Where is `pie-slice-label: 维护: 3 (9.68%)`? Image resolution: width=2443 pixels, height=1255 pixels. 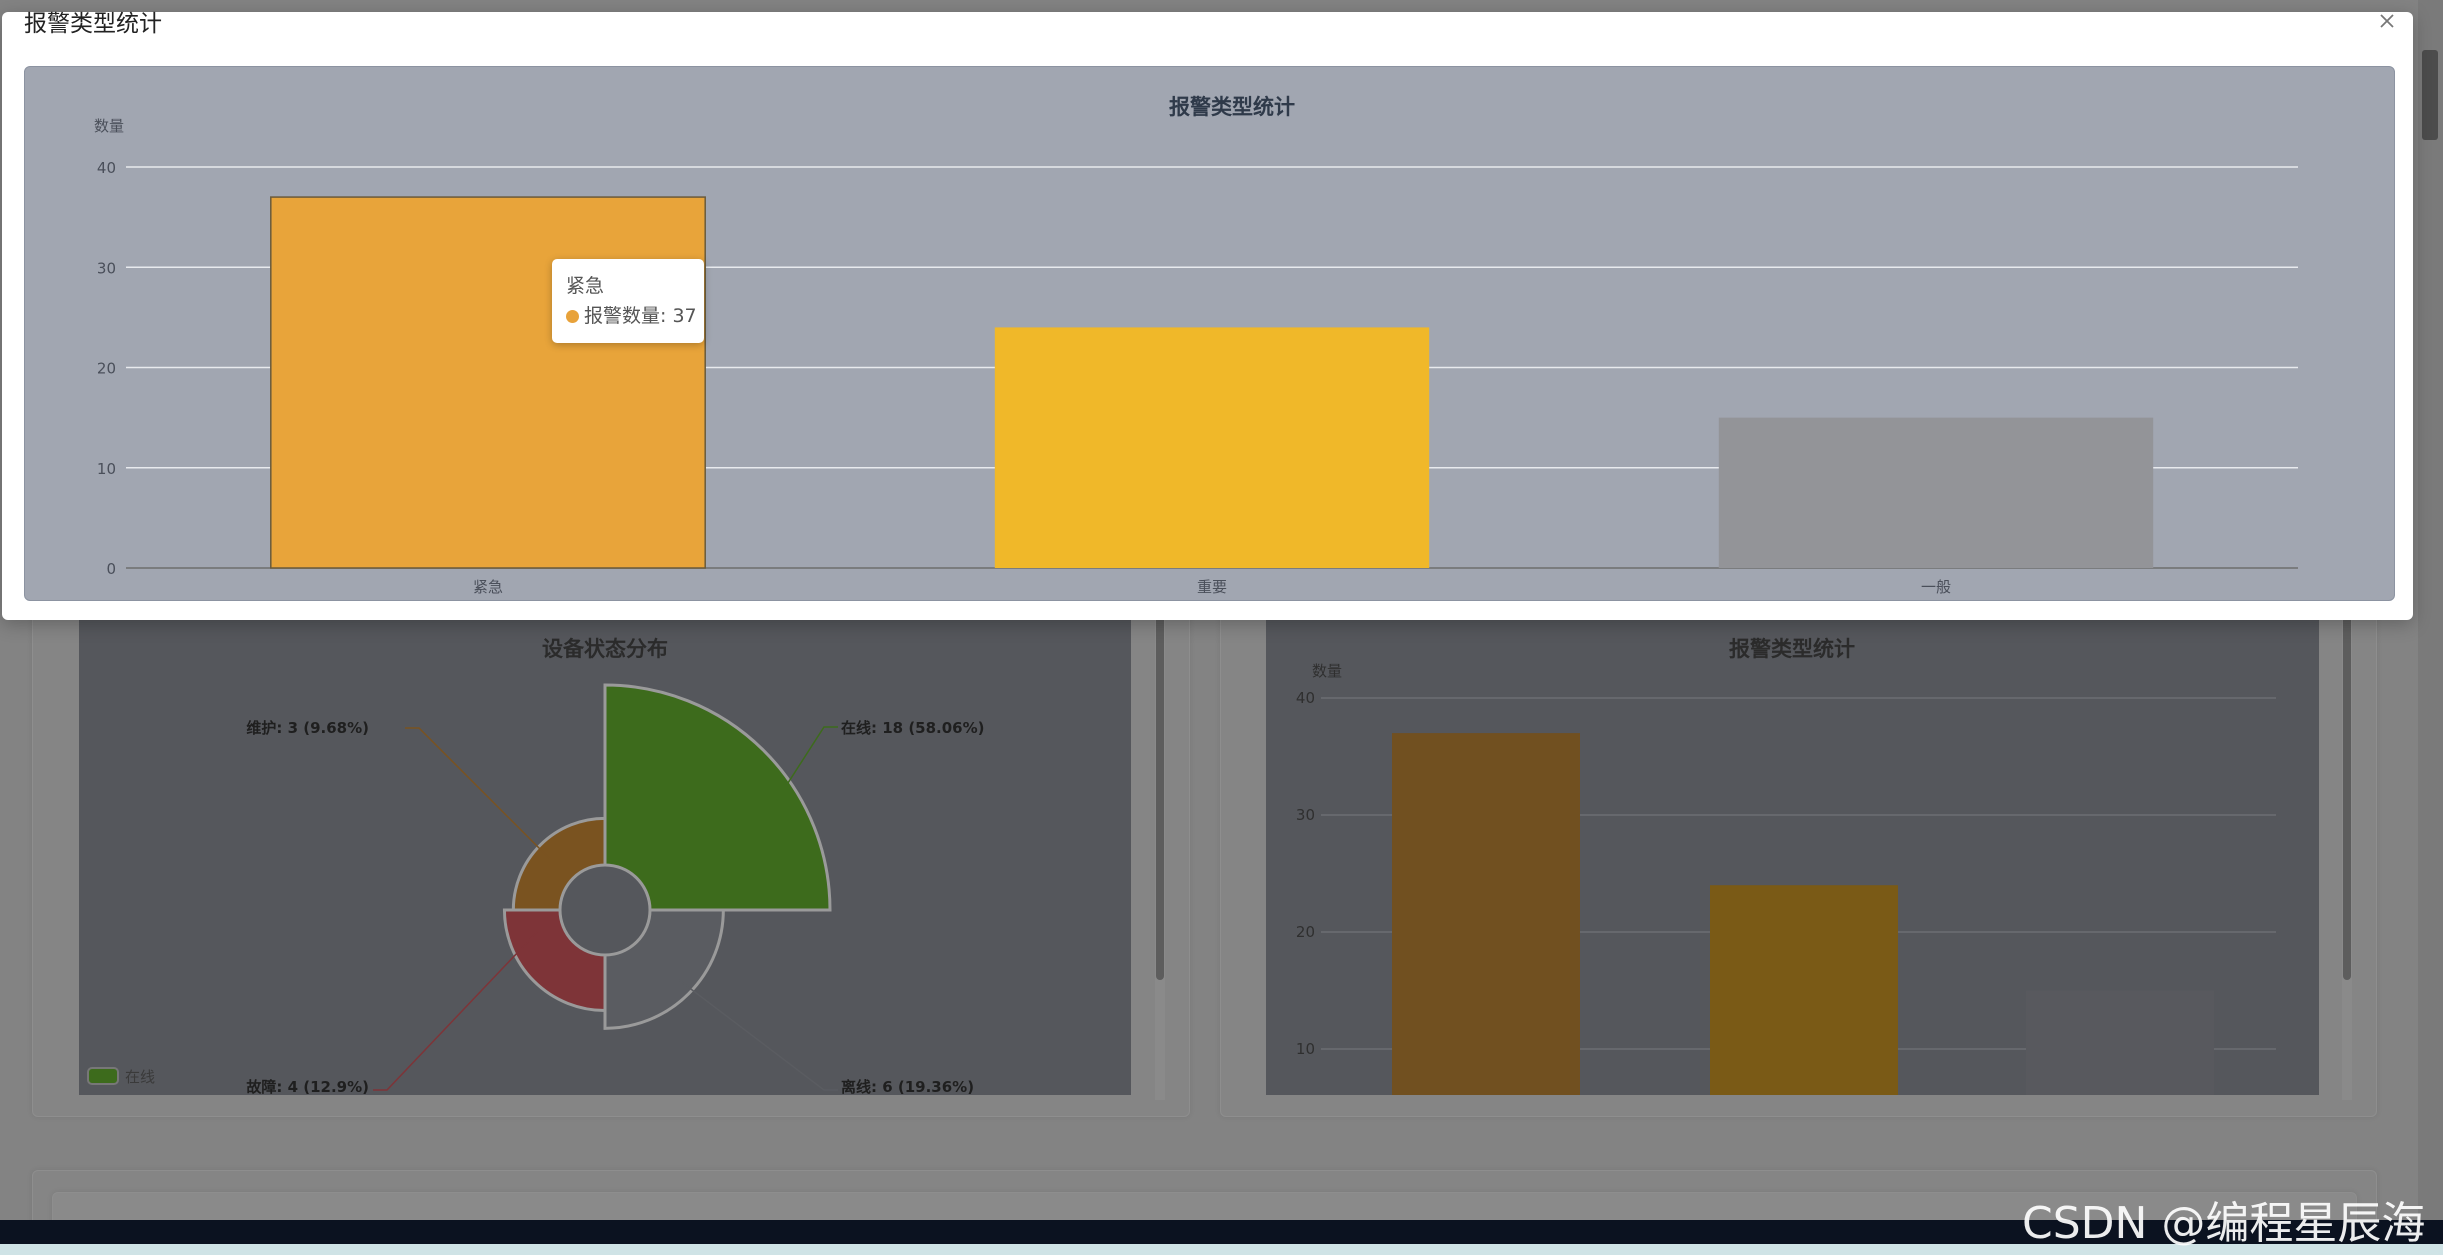 pie-slice-label: 维护: 3 (9.68%) is located at coordinates (307, 728).